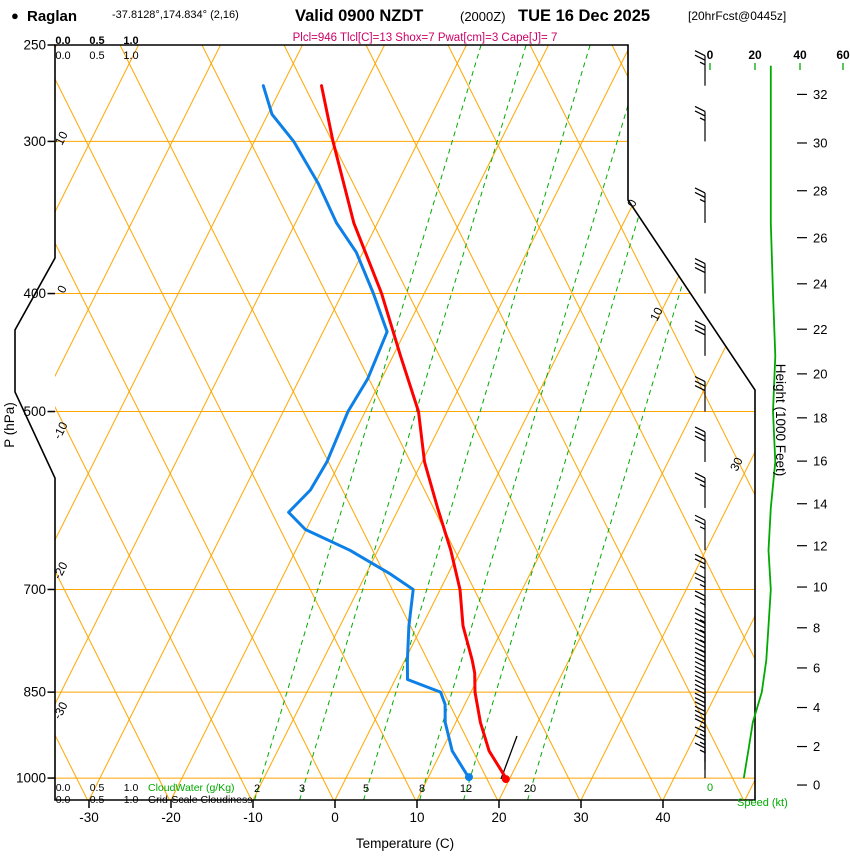  What do you see at coordinates (63, 800) in the screenshot?
I see `cloudiness-scale-bottom: 0.0` at bounding box center [63, 800].